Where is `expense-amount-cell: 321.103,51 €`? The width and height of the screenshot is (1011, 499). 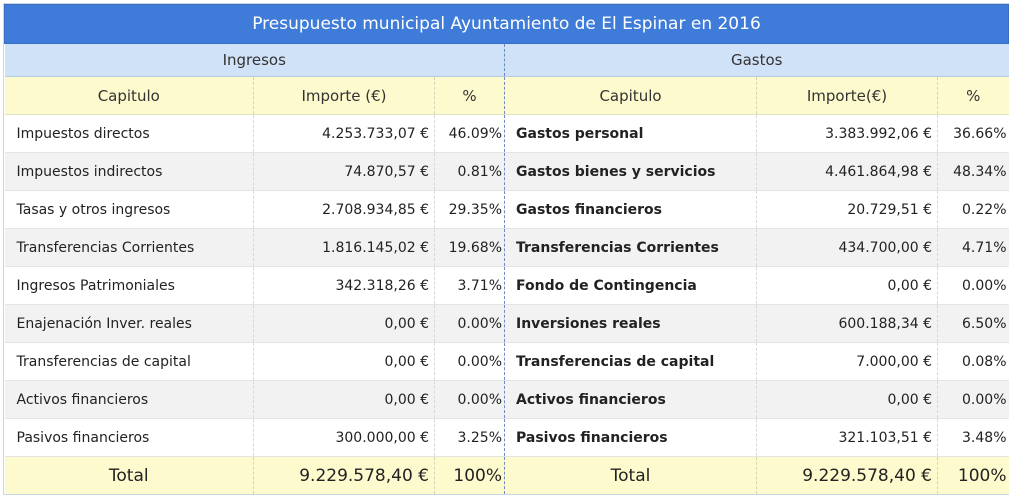
expense-amount-cell: 321.103,51 € is located at coordinates (847, 437).